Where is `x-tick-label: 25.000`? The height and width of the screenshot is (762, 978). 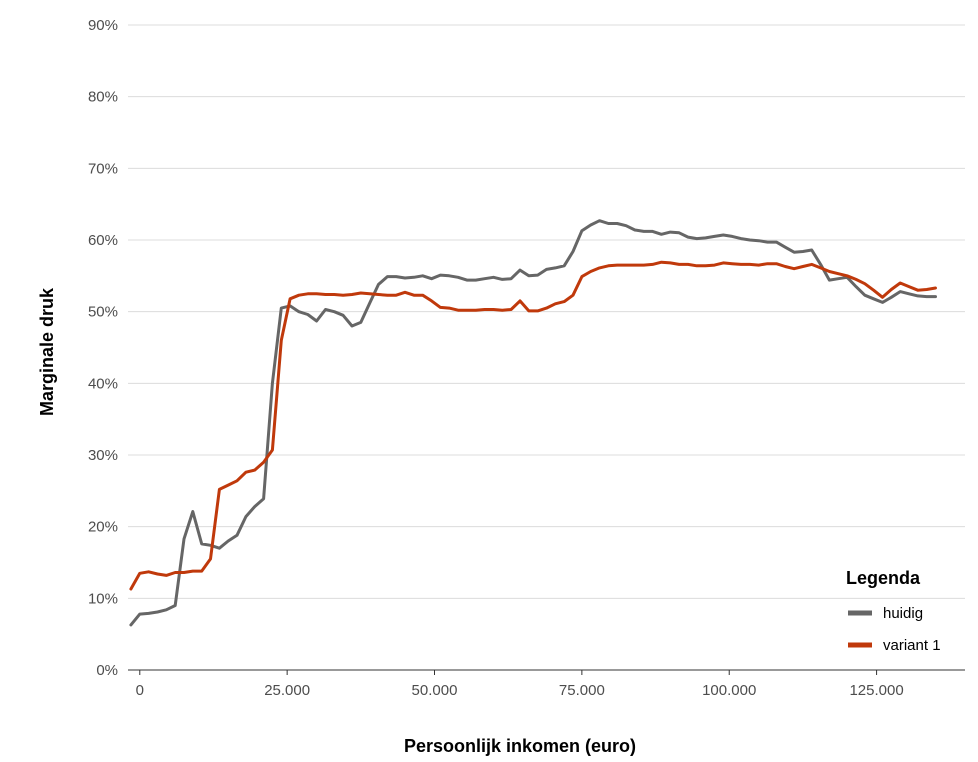
x-tick-label: 25.000 is located at coordinates (287, 690).